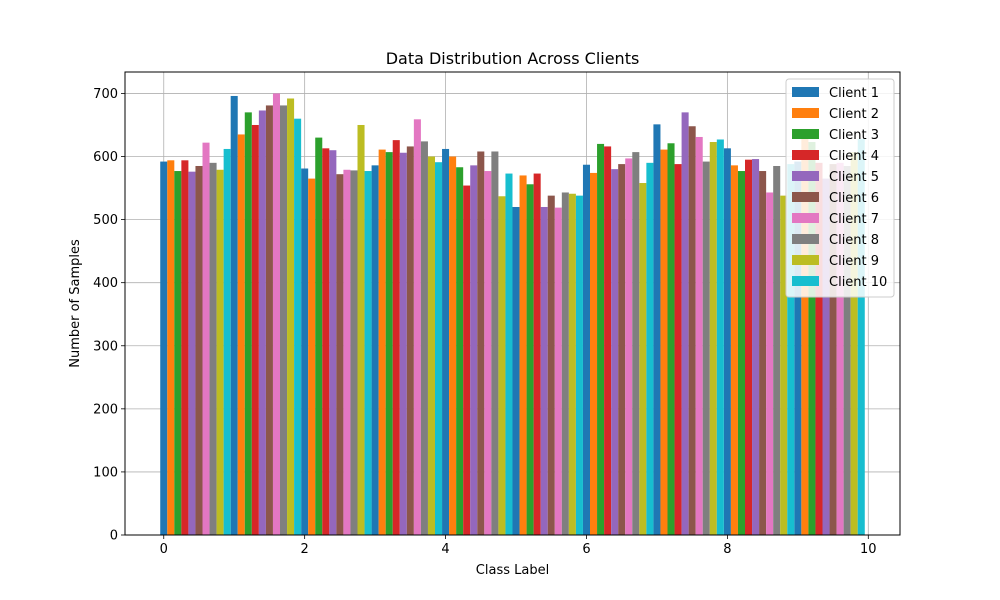 This screenshot has width=1000, height=600. What do you see at coordinates (75, 303) in the screenshot?
I see `y-axis-label: Number of Samples` at bounding box center [75, 303].